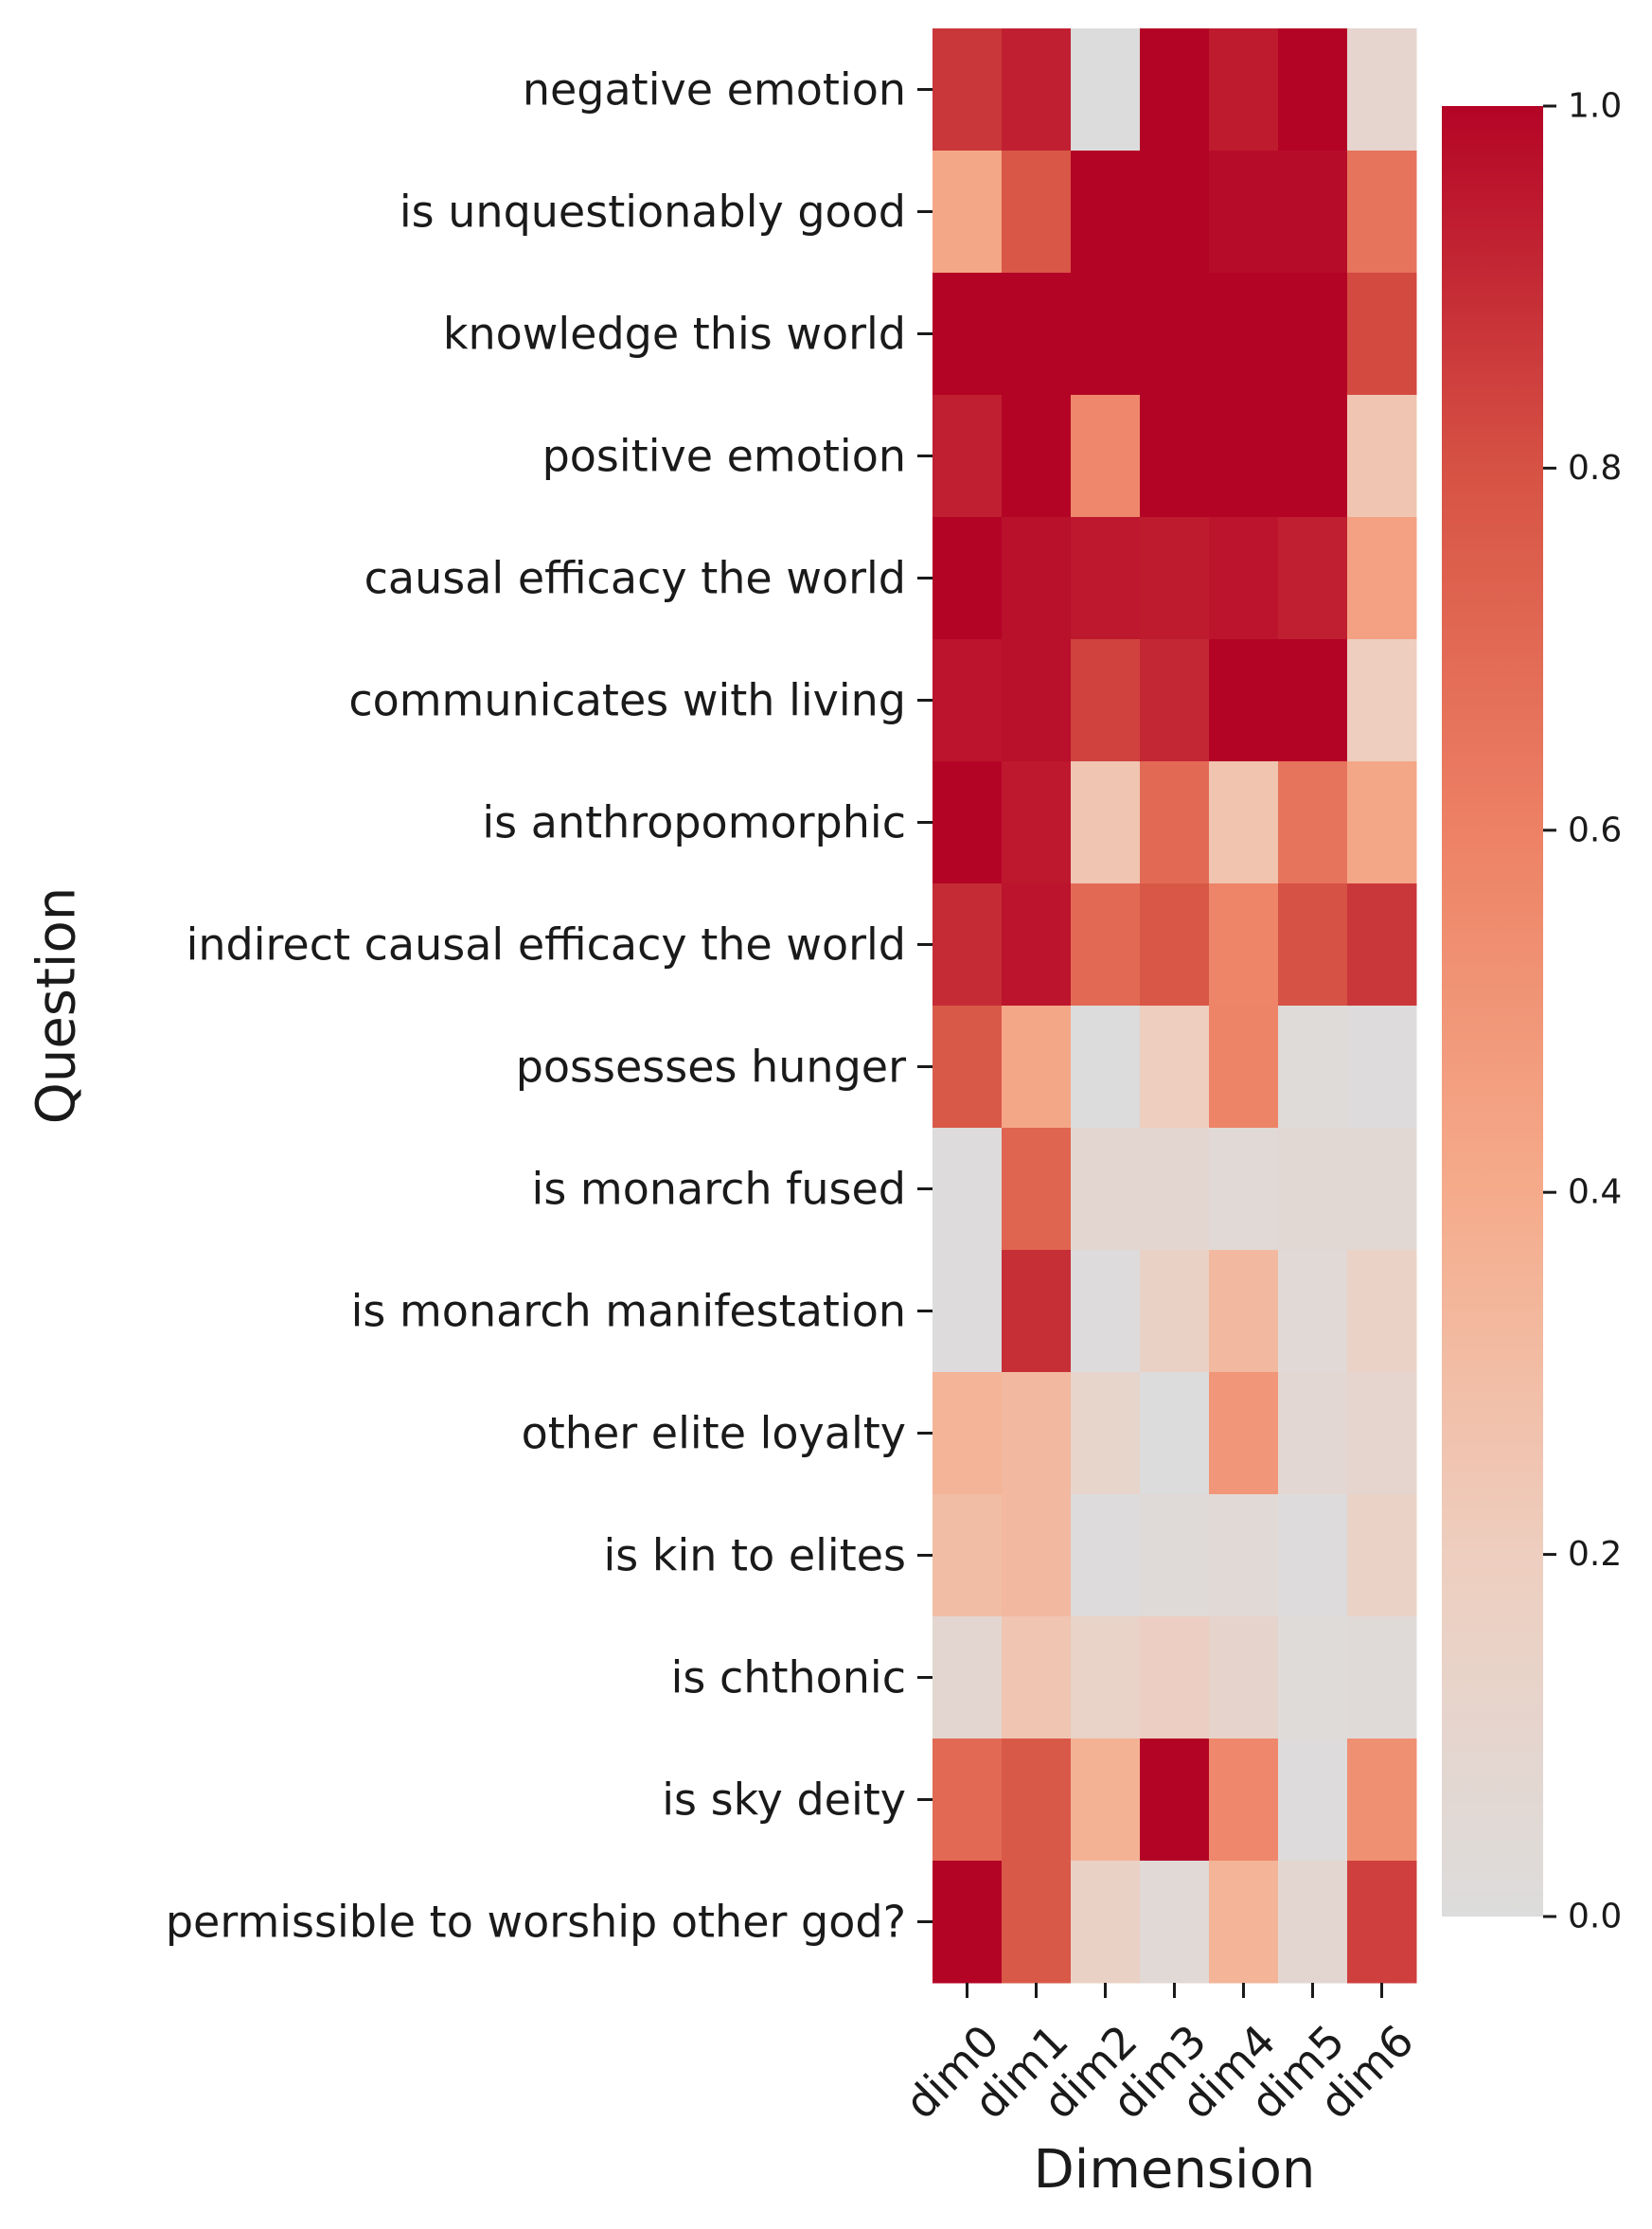  What do you see at coordinates (724, 456) in the screenshot?
I see `y-tick-label: positive emotion` at bounding box center [724, 456].